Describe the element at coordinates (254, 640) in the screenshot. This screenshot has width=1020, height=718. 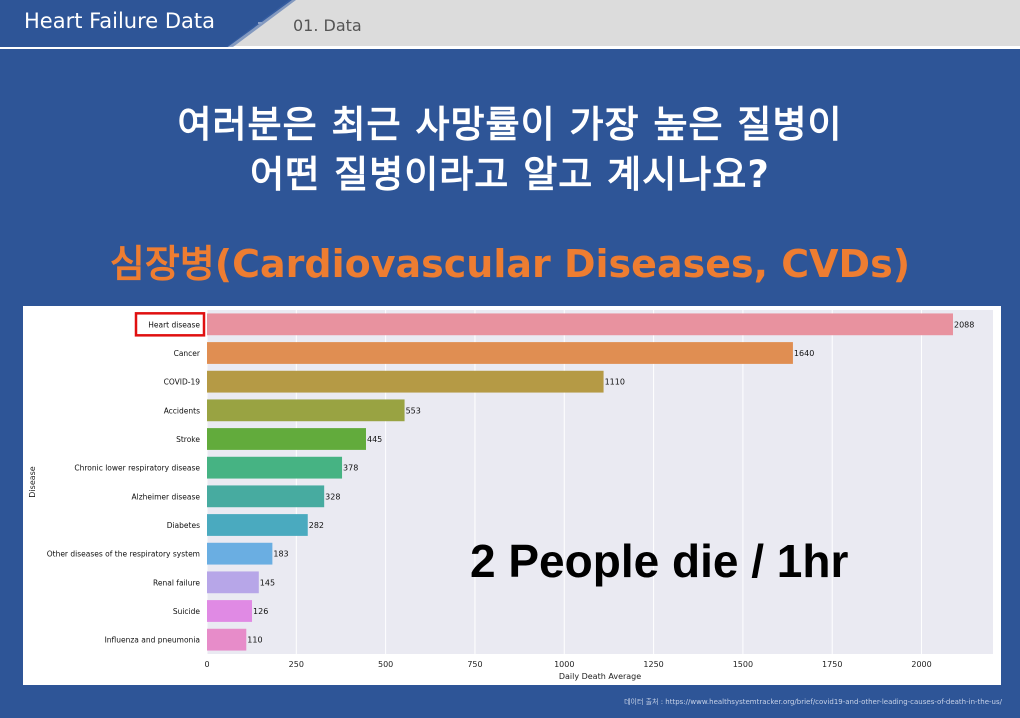
I see `bar-value-label: 110` at that location.